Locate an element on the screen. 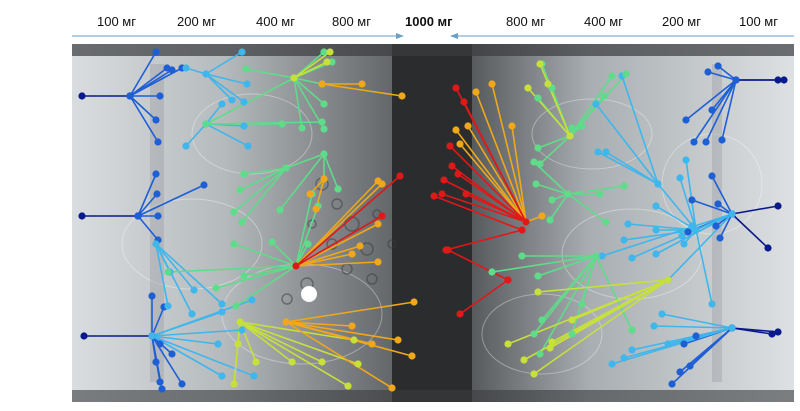 This screenshot has width=800, height=411. dose-label-left-400: 400 мг is located at coordinates (275, 21).